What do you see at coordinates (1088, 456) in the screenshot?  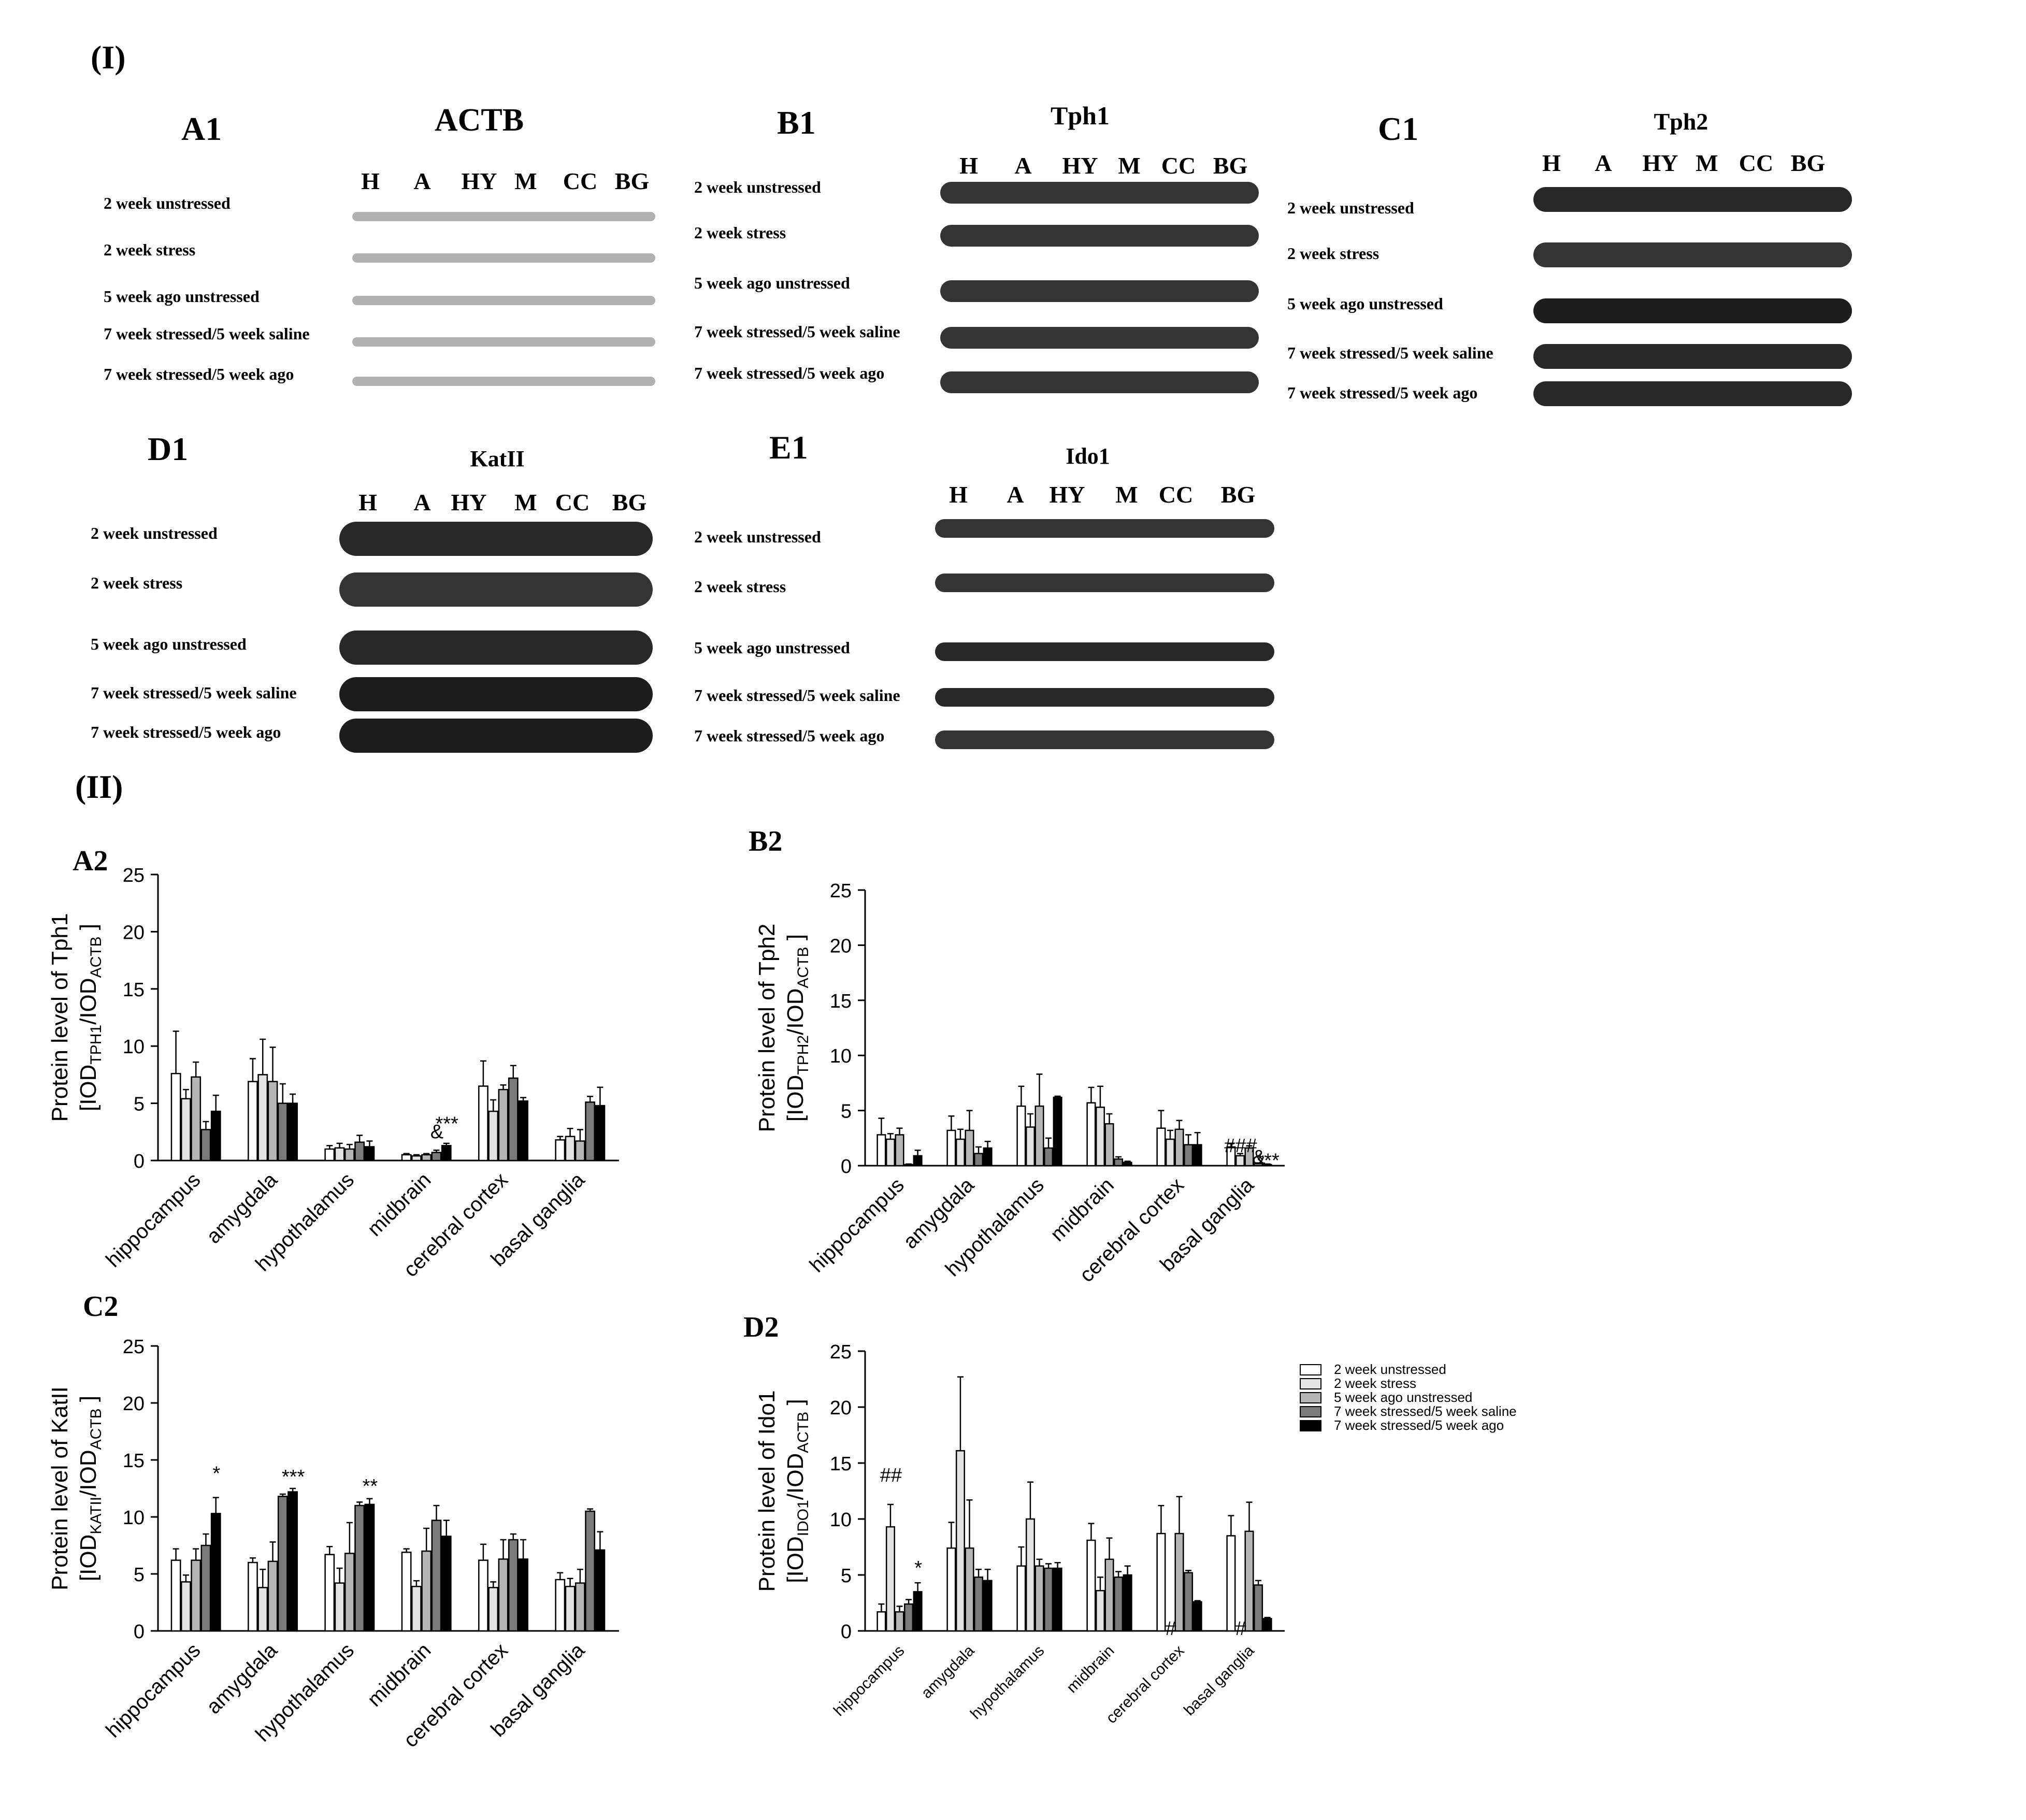 I see `blot-protein-title: Ido1` at bounding box center [1088, 456].